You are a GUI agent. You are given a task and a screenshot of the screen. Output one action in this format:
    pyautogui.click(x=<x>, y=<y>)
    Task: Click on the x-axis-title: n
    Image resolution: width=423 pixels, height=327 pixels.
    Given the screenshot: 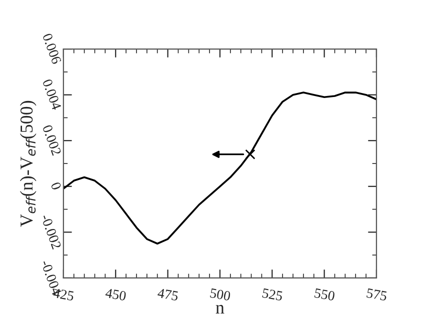 What is the action you would take?
    pyautogui.click(x=220, y=309)
    